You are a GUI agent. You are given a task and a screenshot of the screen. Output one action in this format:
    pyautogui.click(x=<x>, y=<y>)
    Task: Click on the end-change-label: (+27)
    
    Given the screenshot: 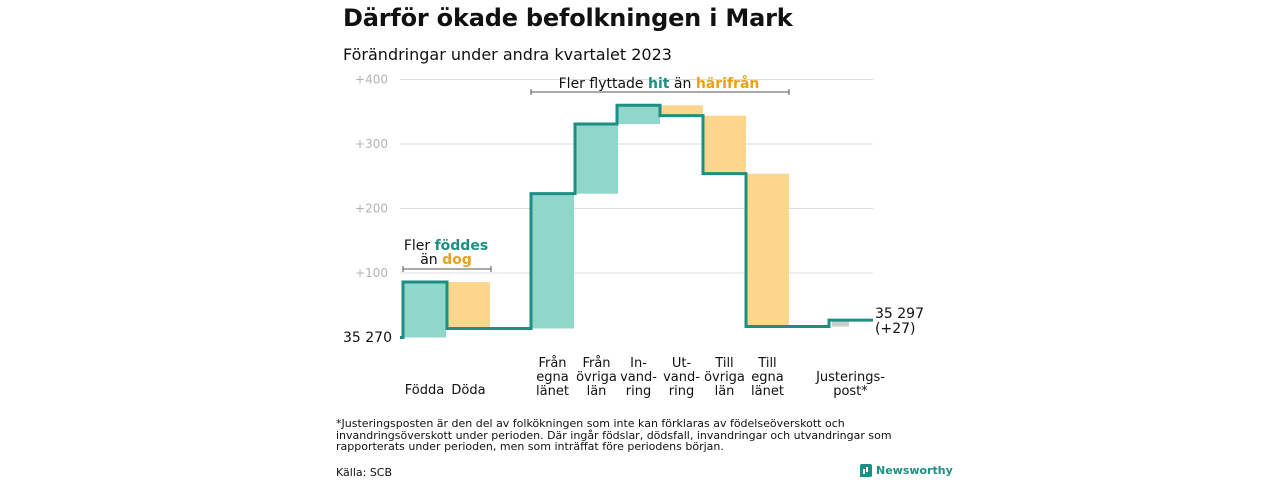 What is the action you would take?
    pyautogui.click(x=895, y=329)
    